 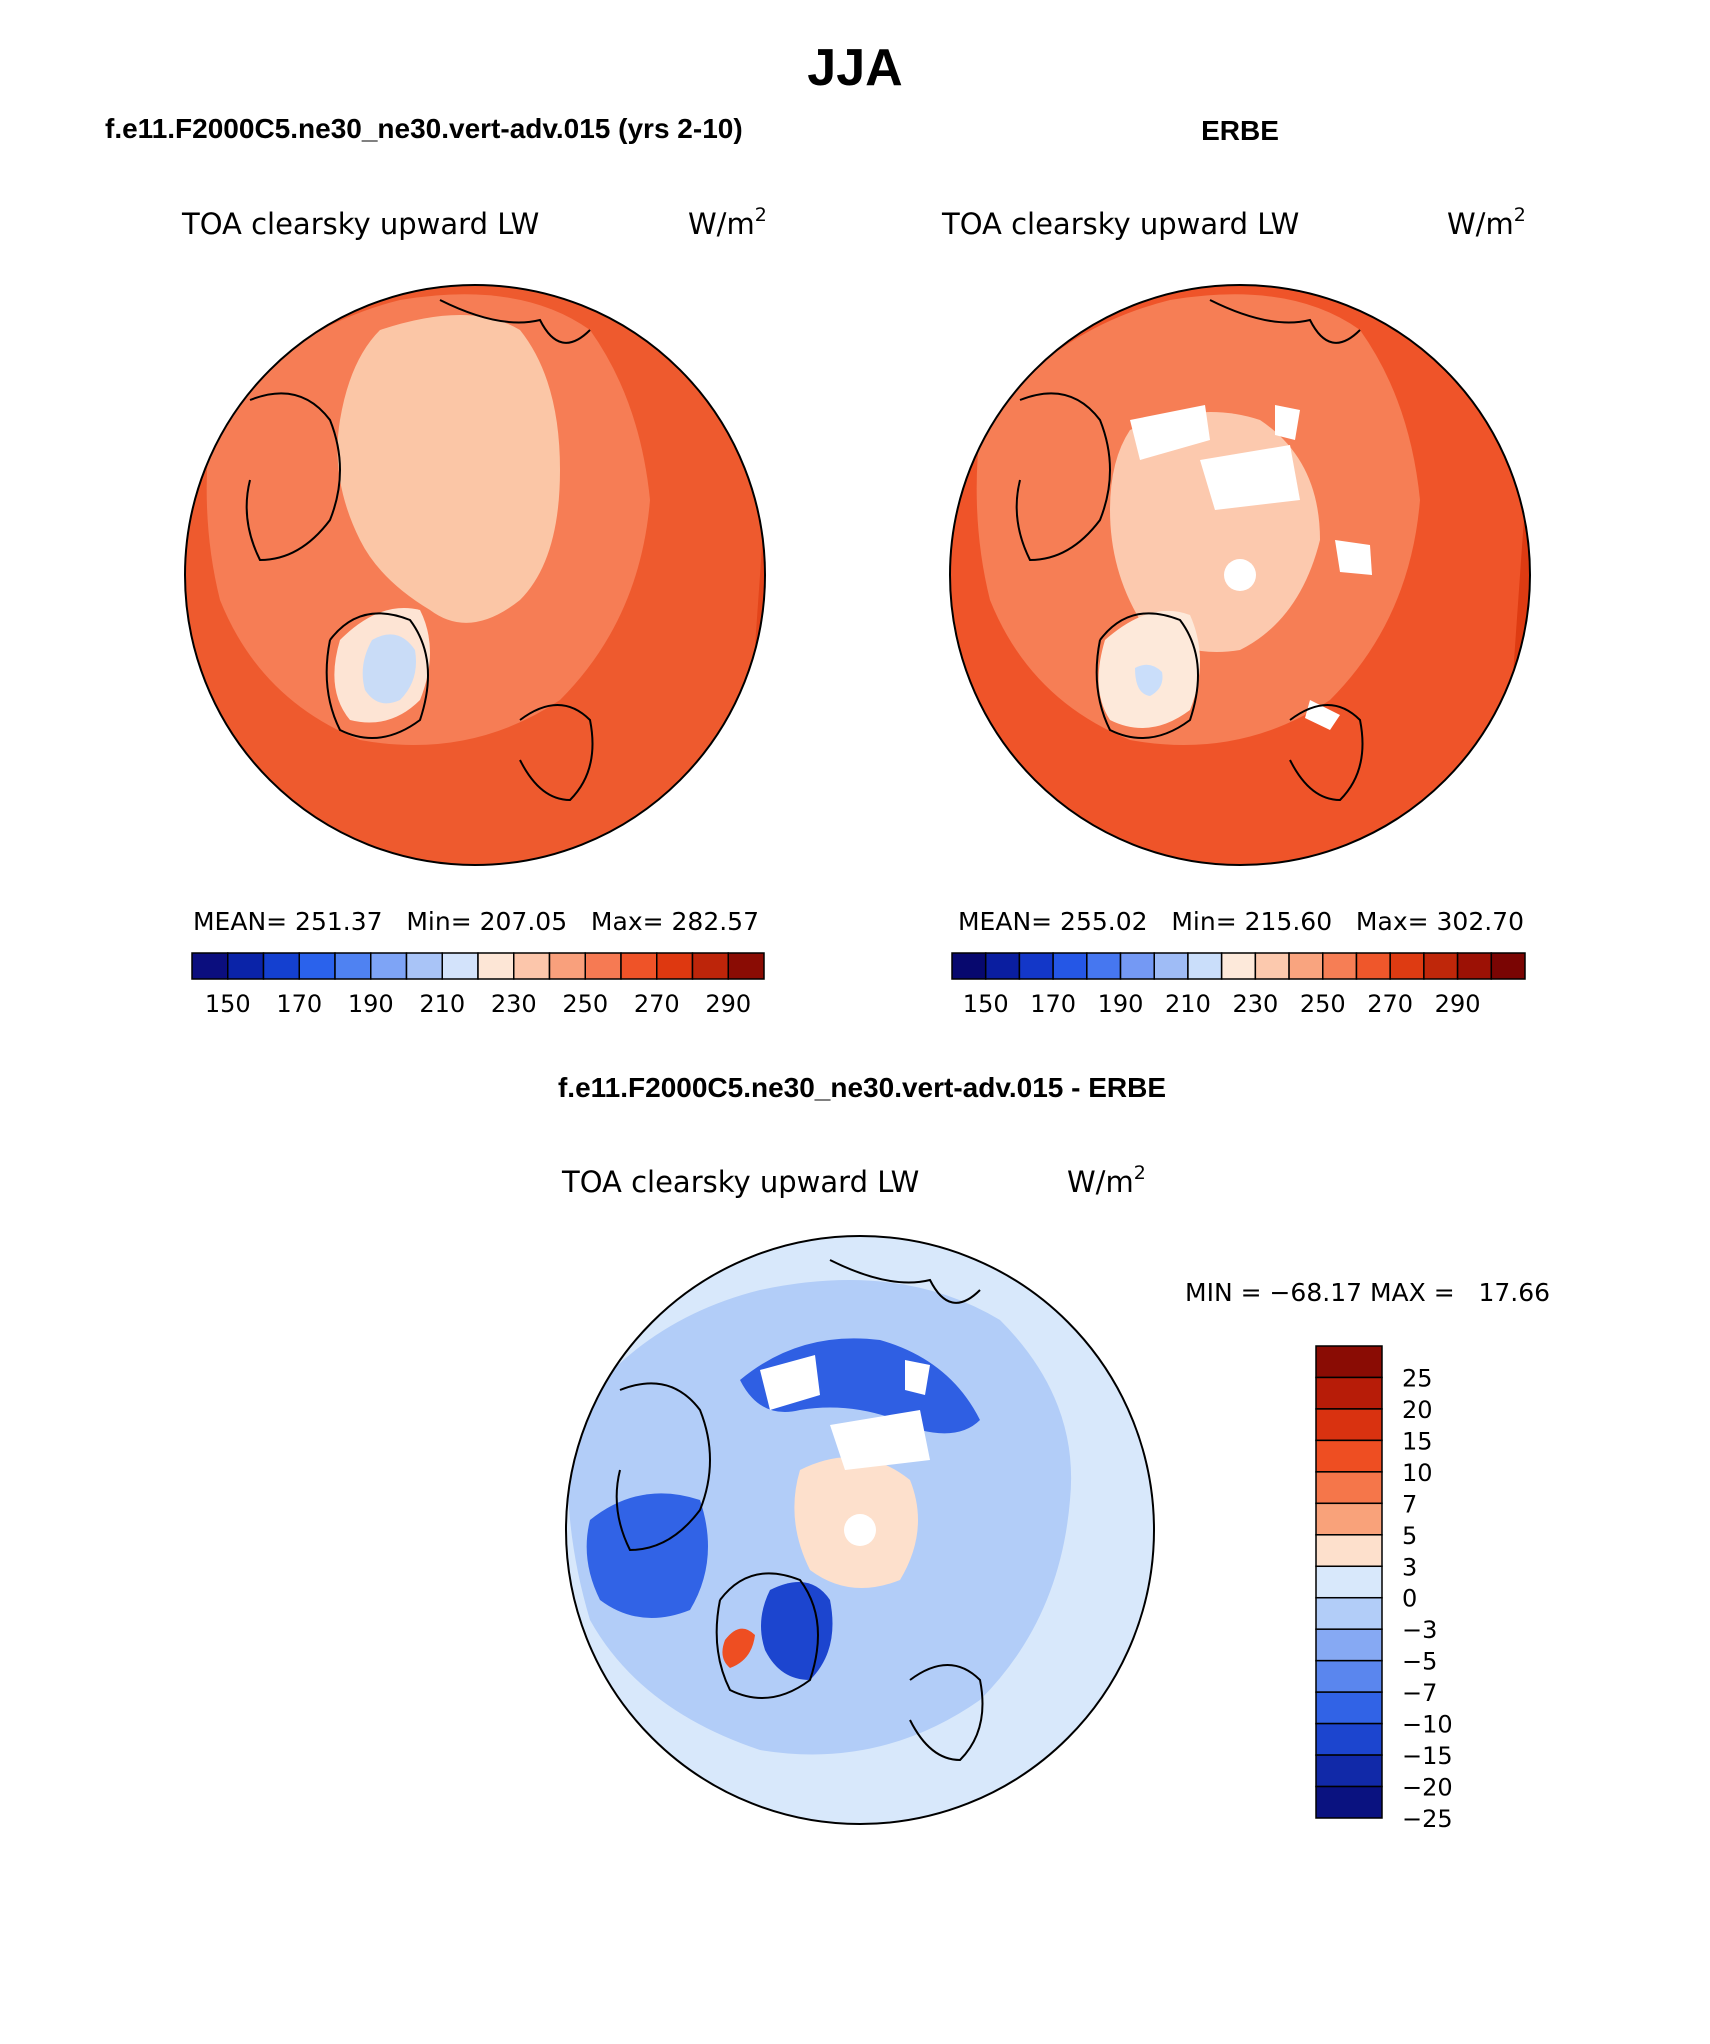 I want to click on colorbar-tick-label: 290, so click(x=728, y=1004).